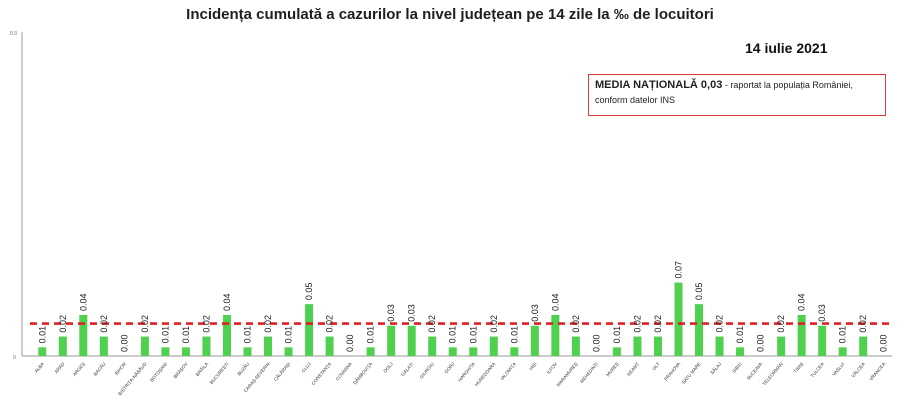 The height and width of the screenshot is (408, 900). Describe the element at coordinates (243, 369) in the screenshot. I see `category-label-11: BUZĂU` at that location.